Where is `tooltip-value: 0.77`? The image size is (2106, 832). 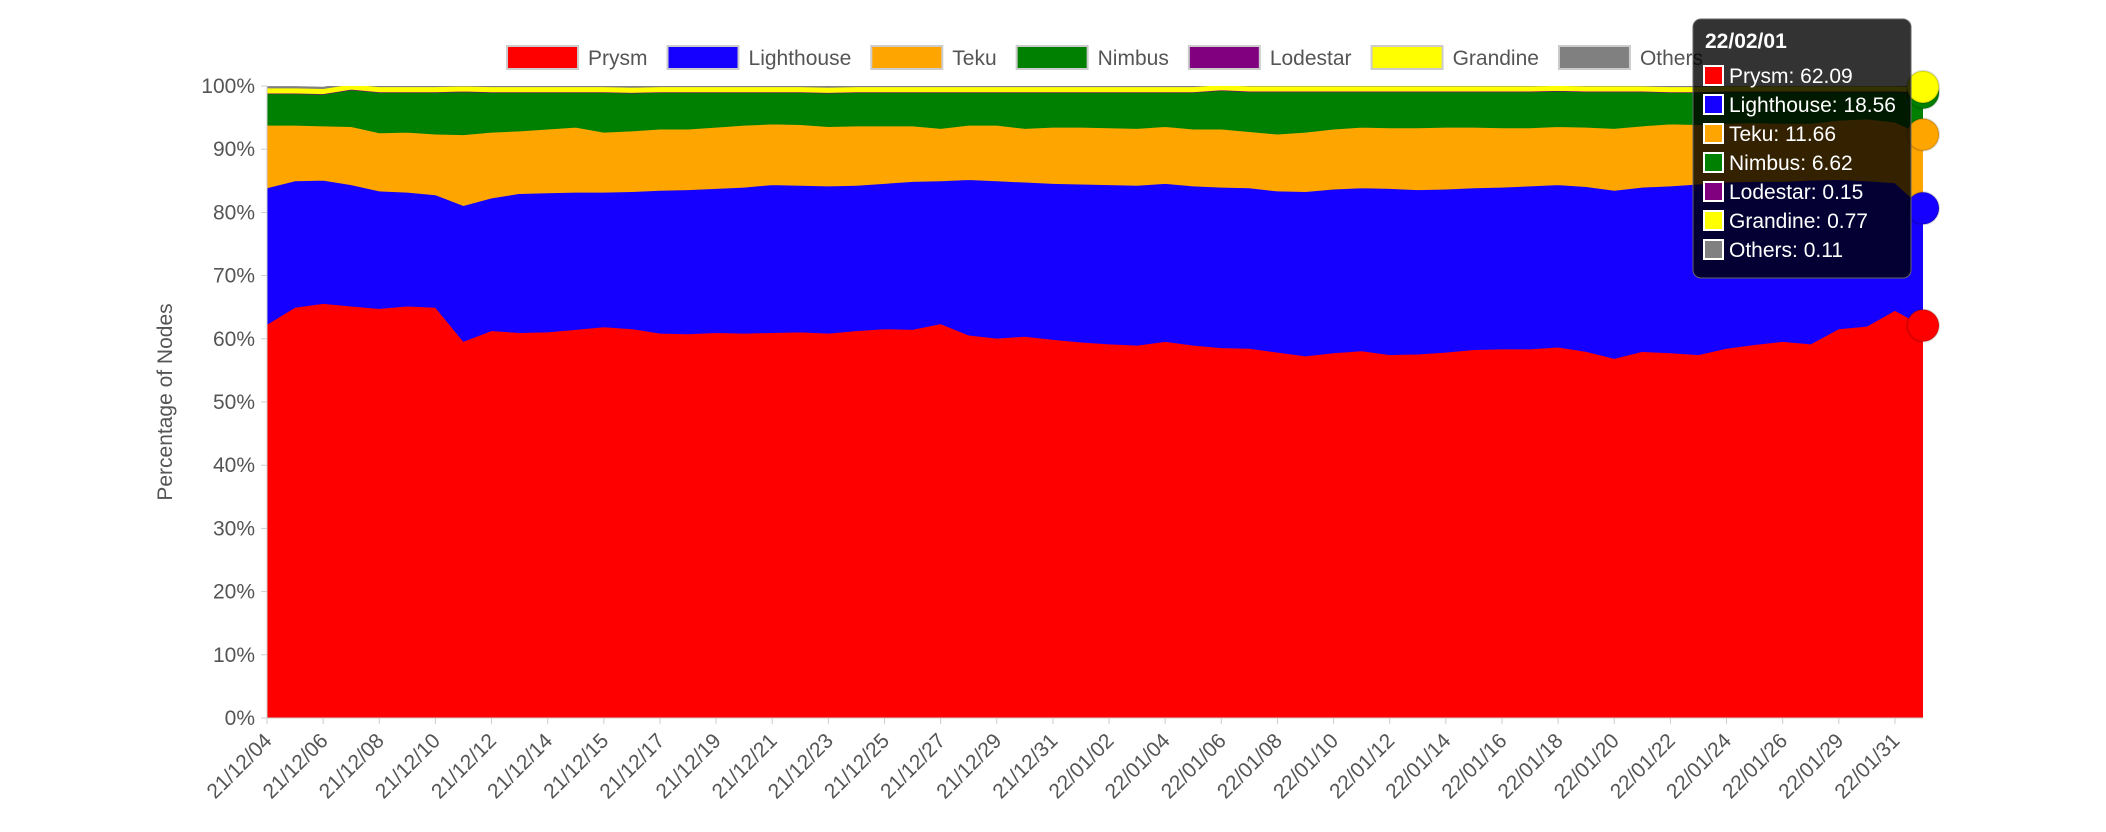 tooltip-value: 0.77 is located at coordinates (1847, 221).